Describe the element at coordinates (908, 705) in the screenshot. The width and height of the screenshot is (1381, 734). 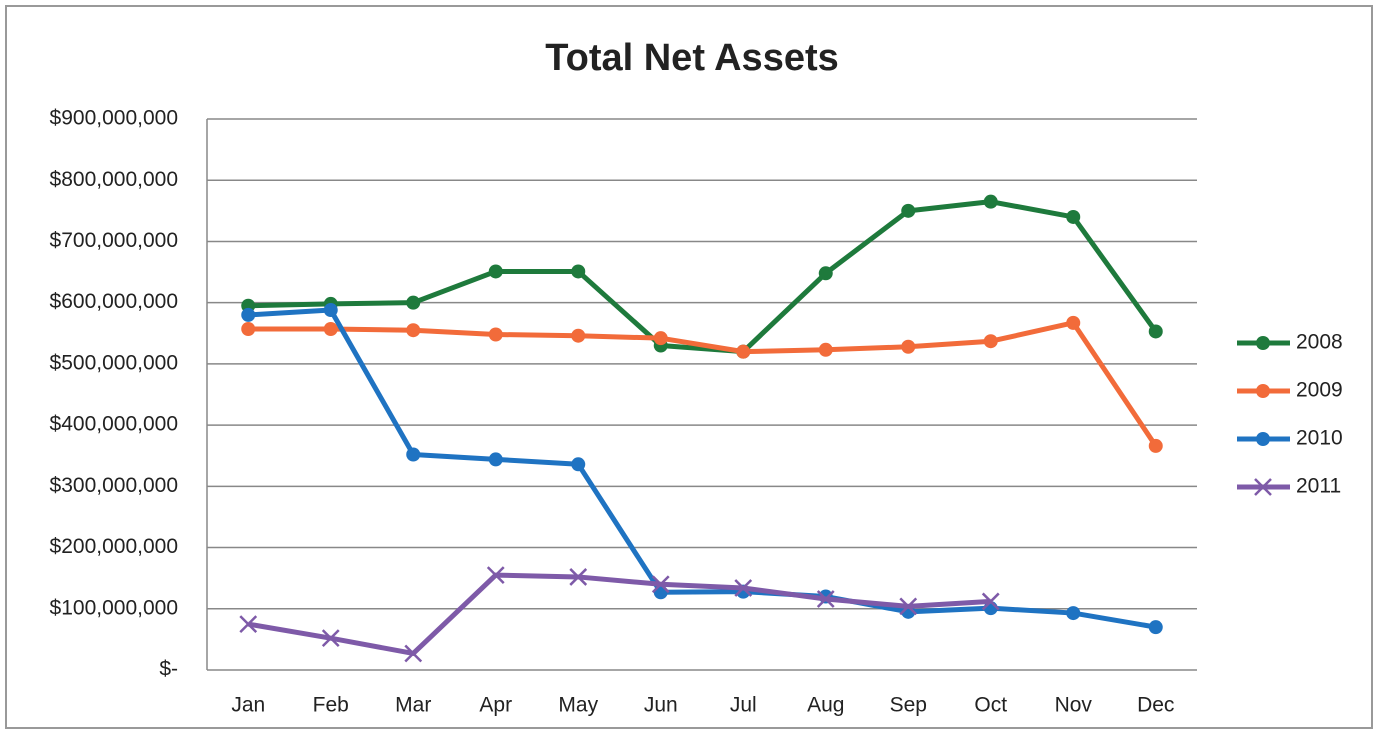
I see `x-tick-label: Sep` at that location.